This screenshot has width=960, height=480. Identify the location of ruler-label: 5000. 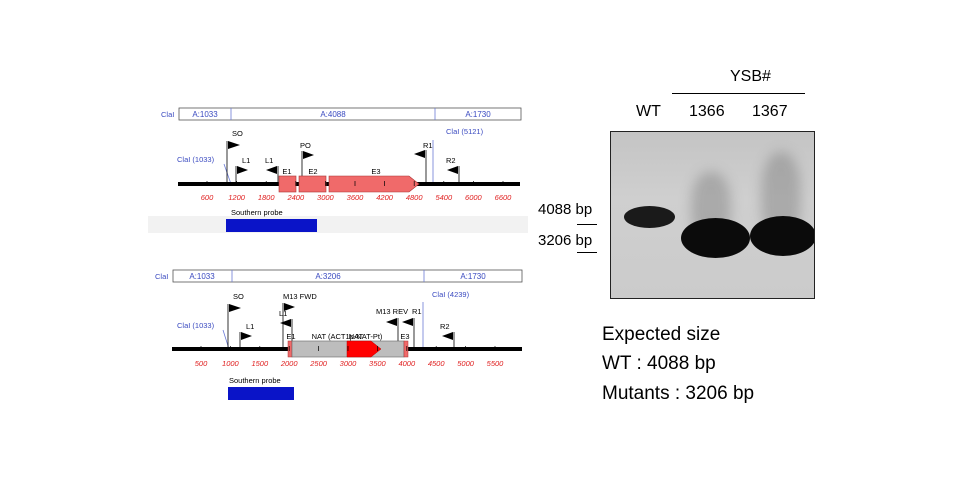
(466, 363).